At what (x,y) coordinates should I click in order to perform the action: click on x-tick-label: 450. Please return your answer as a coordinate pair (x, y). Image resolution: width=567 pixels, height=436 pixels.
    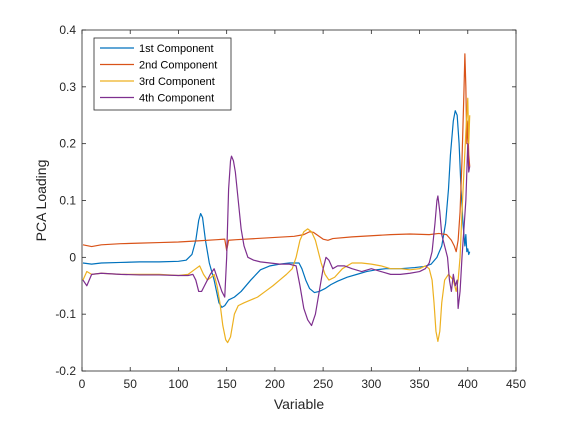
    Looking at the image, I should click on (516, 384).